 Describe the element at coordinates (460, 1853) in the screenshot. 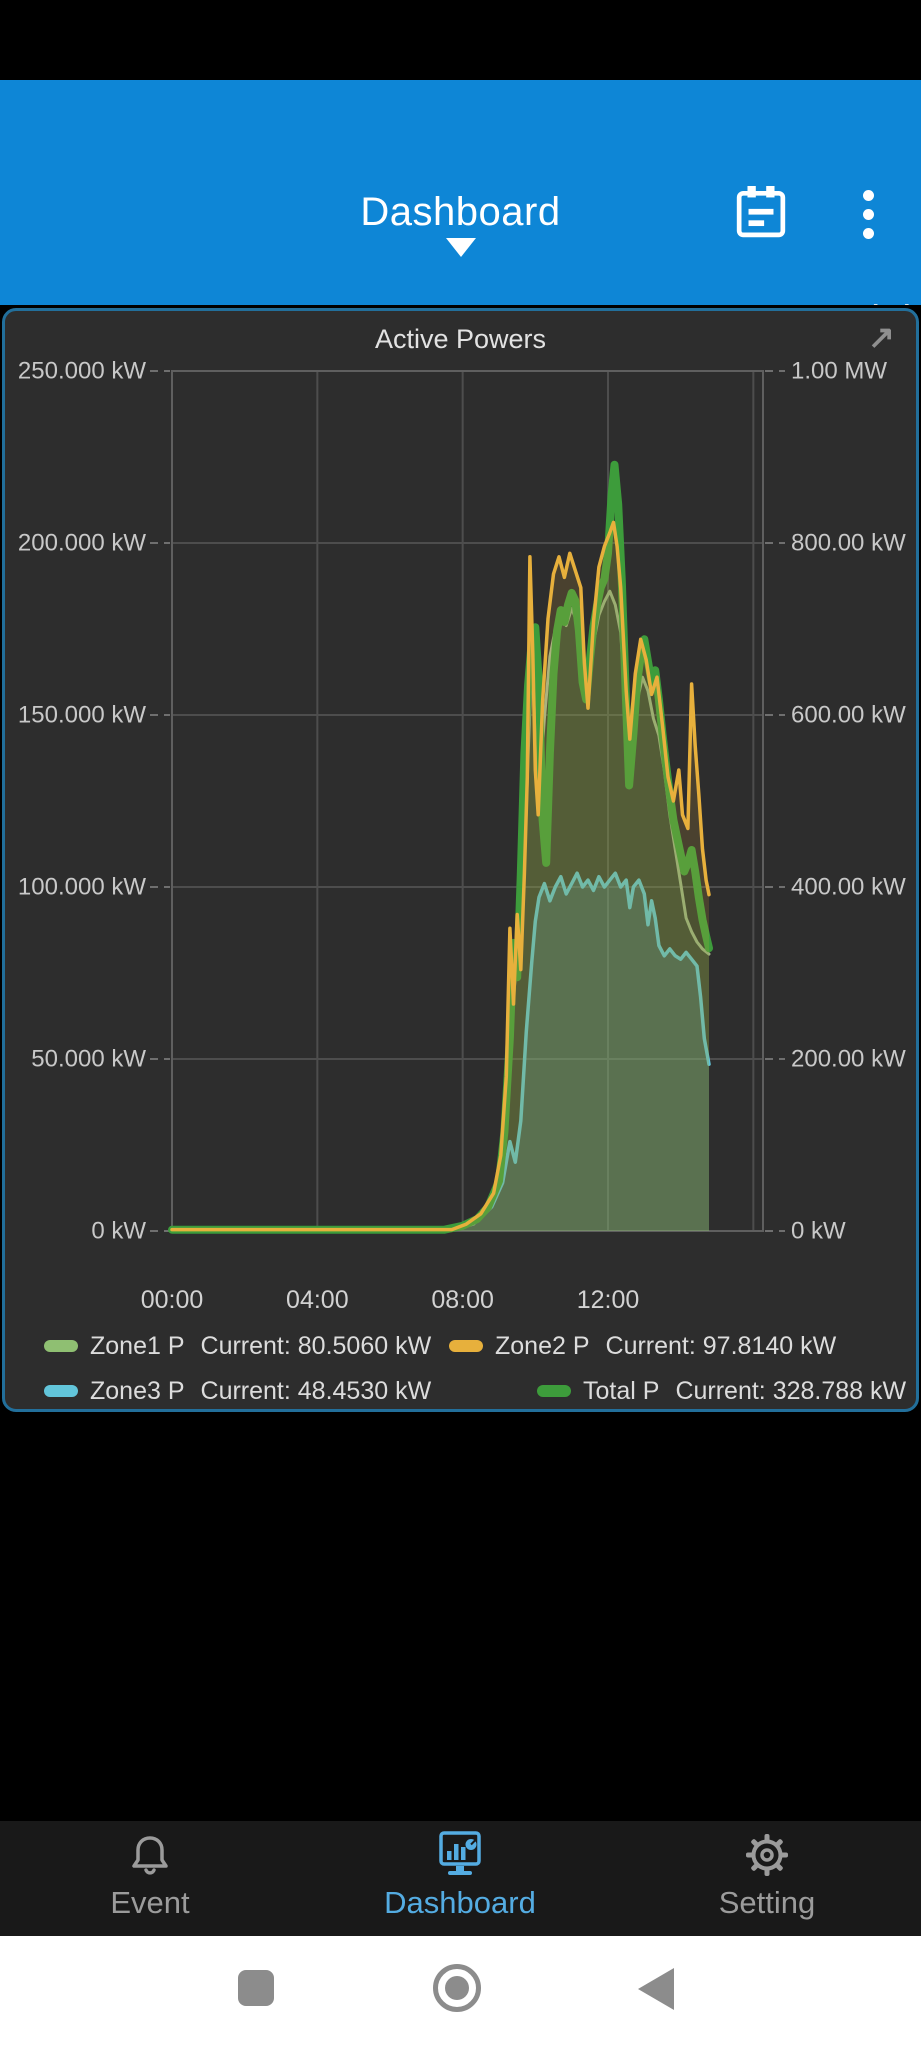

I see `monitor-chart-icon` at that location.